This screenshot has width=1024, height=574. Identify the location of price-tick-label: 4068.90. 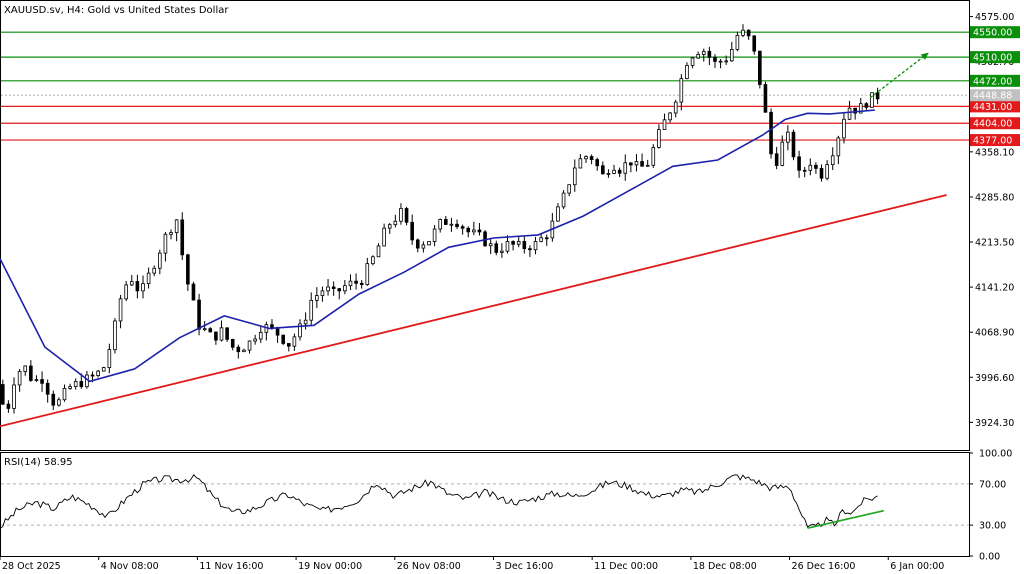
(994, 333).